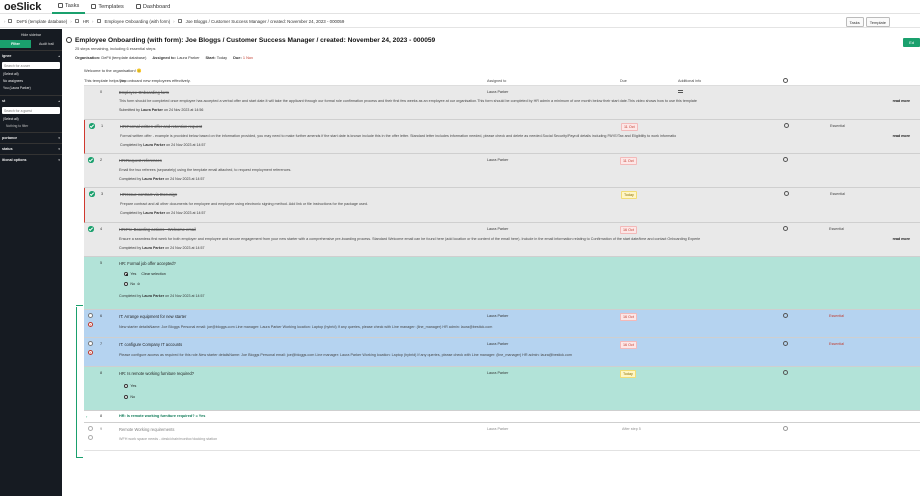  I want to click on step-title: IT: configure Company IT accounts, so click(151, 344).